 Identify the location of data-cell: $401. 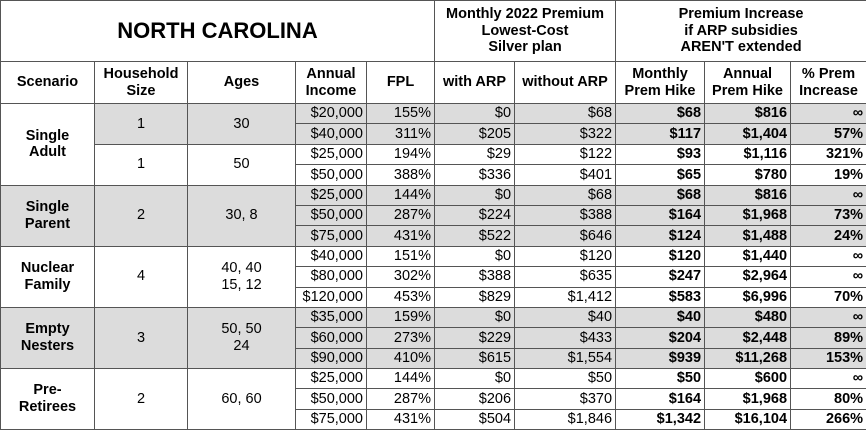
(565, 175).